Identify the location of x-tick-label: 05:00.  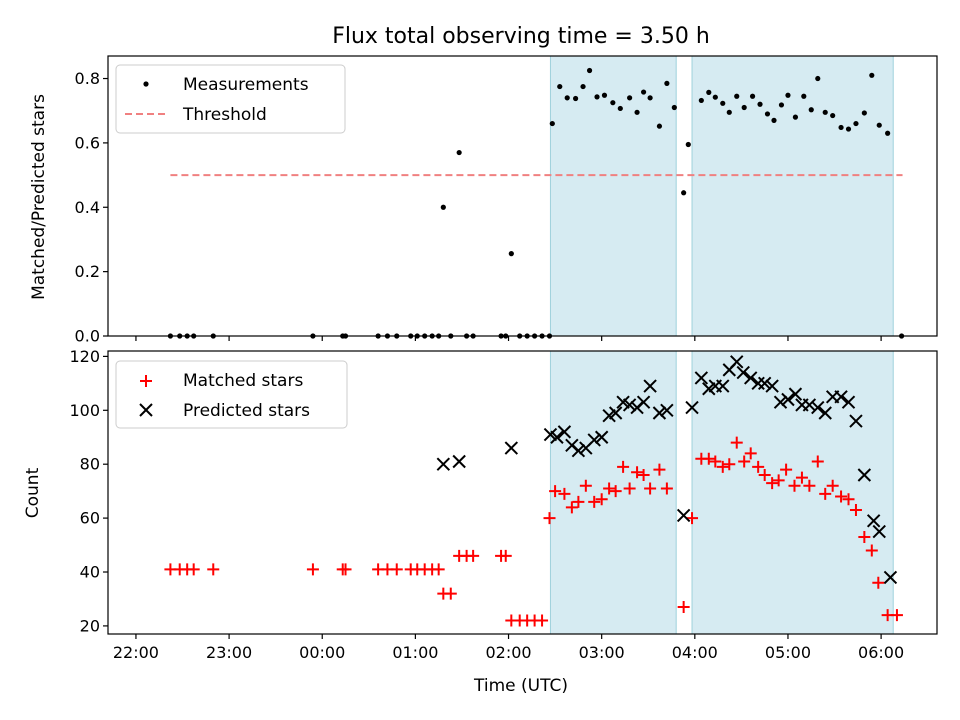
(788, 652).